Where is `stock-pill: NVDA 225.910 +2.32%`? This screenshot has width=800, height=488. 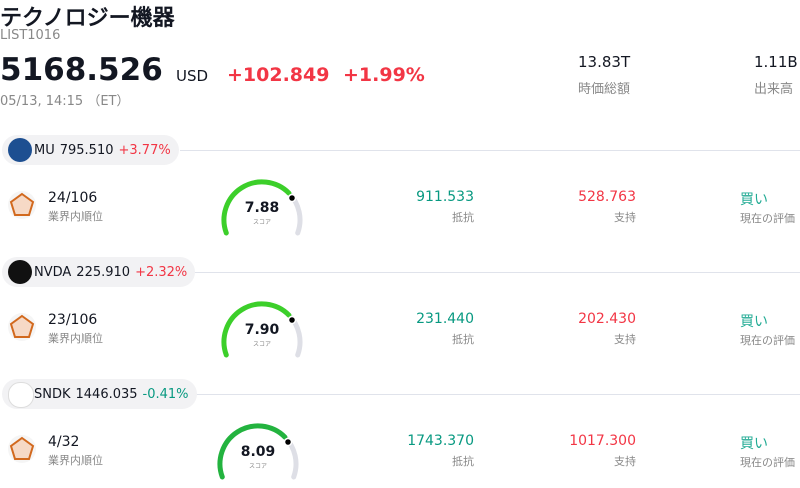 stock-pill: NVDA 225.910 +2.32% is located at coordinates (99, 272).